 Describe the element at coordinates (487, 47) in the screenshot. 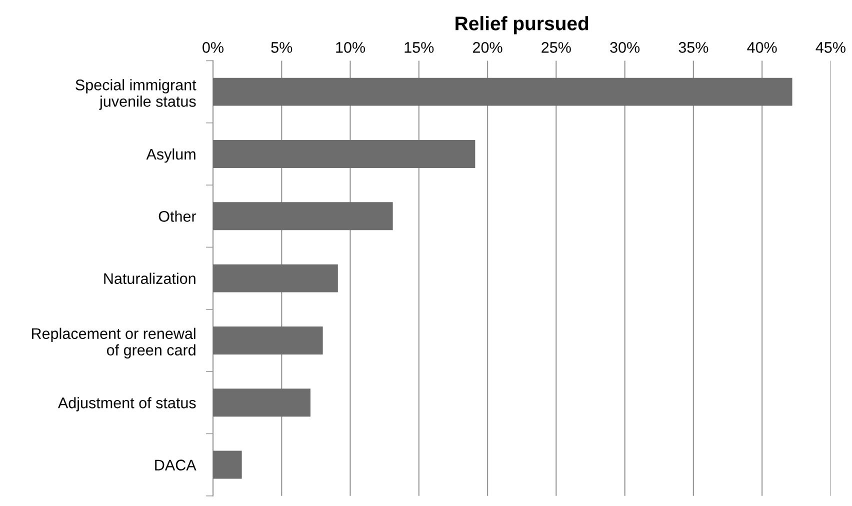

I see `x-tick-label: 20%` at that location.